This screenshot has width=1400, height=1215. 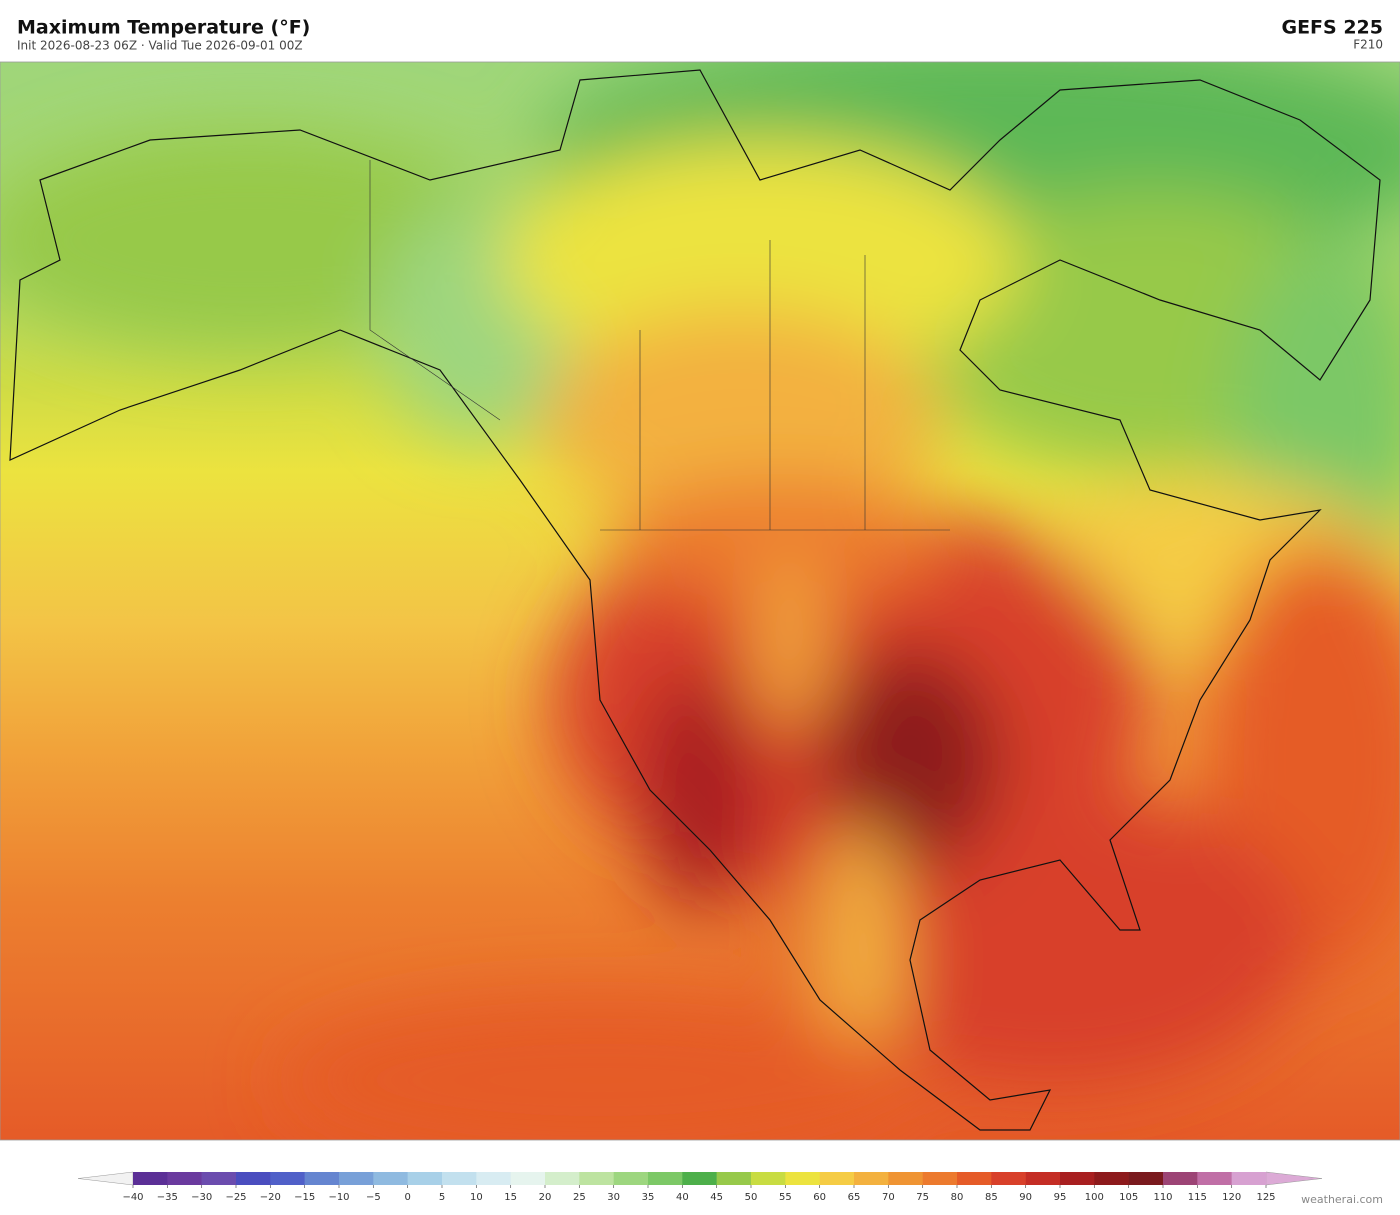 What do you see at coordinates (304, 1197) in the screenshot?
I see `colorbar-tick-label: −15` at bounding box center [304, 1197].